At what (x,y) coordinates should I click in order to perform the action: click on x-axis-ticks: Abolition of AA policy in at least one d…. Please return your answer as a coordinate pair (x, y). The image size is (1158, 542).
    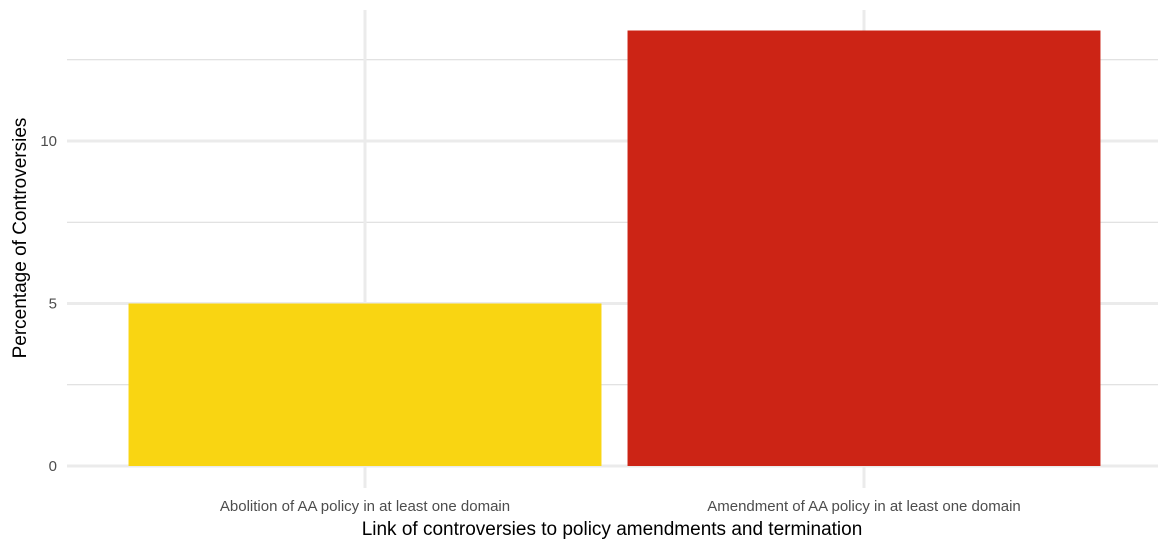
    Looking at the image, I should click on (620, 506).